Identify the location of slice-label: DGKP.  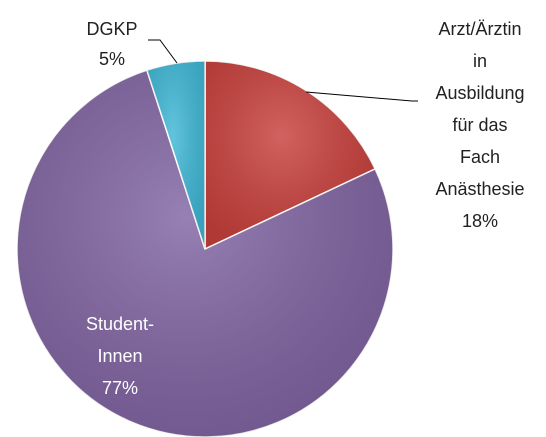
(111, 29).